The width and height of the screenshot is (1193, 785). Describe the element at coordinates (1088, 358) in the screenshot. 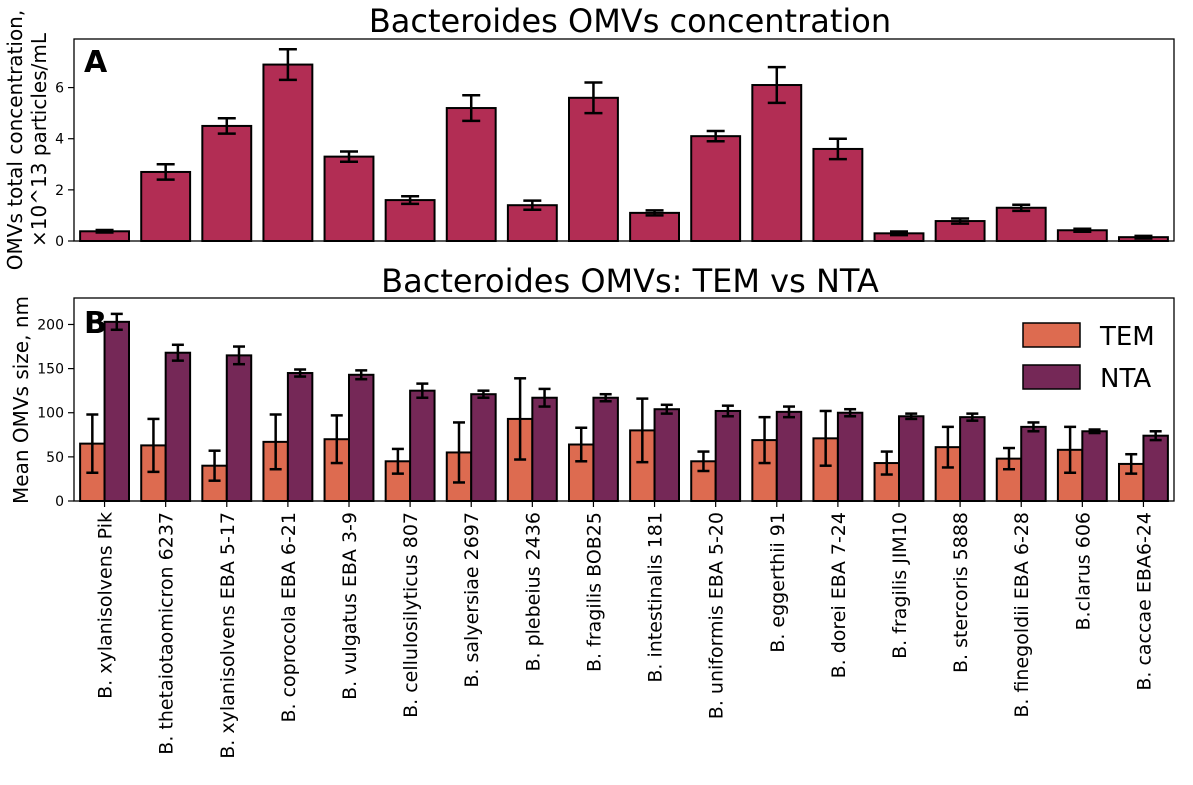

I see `legend: TEM NTA` at that location.